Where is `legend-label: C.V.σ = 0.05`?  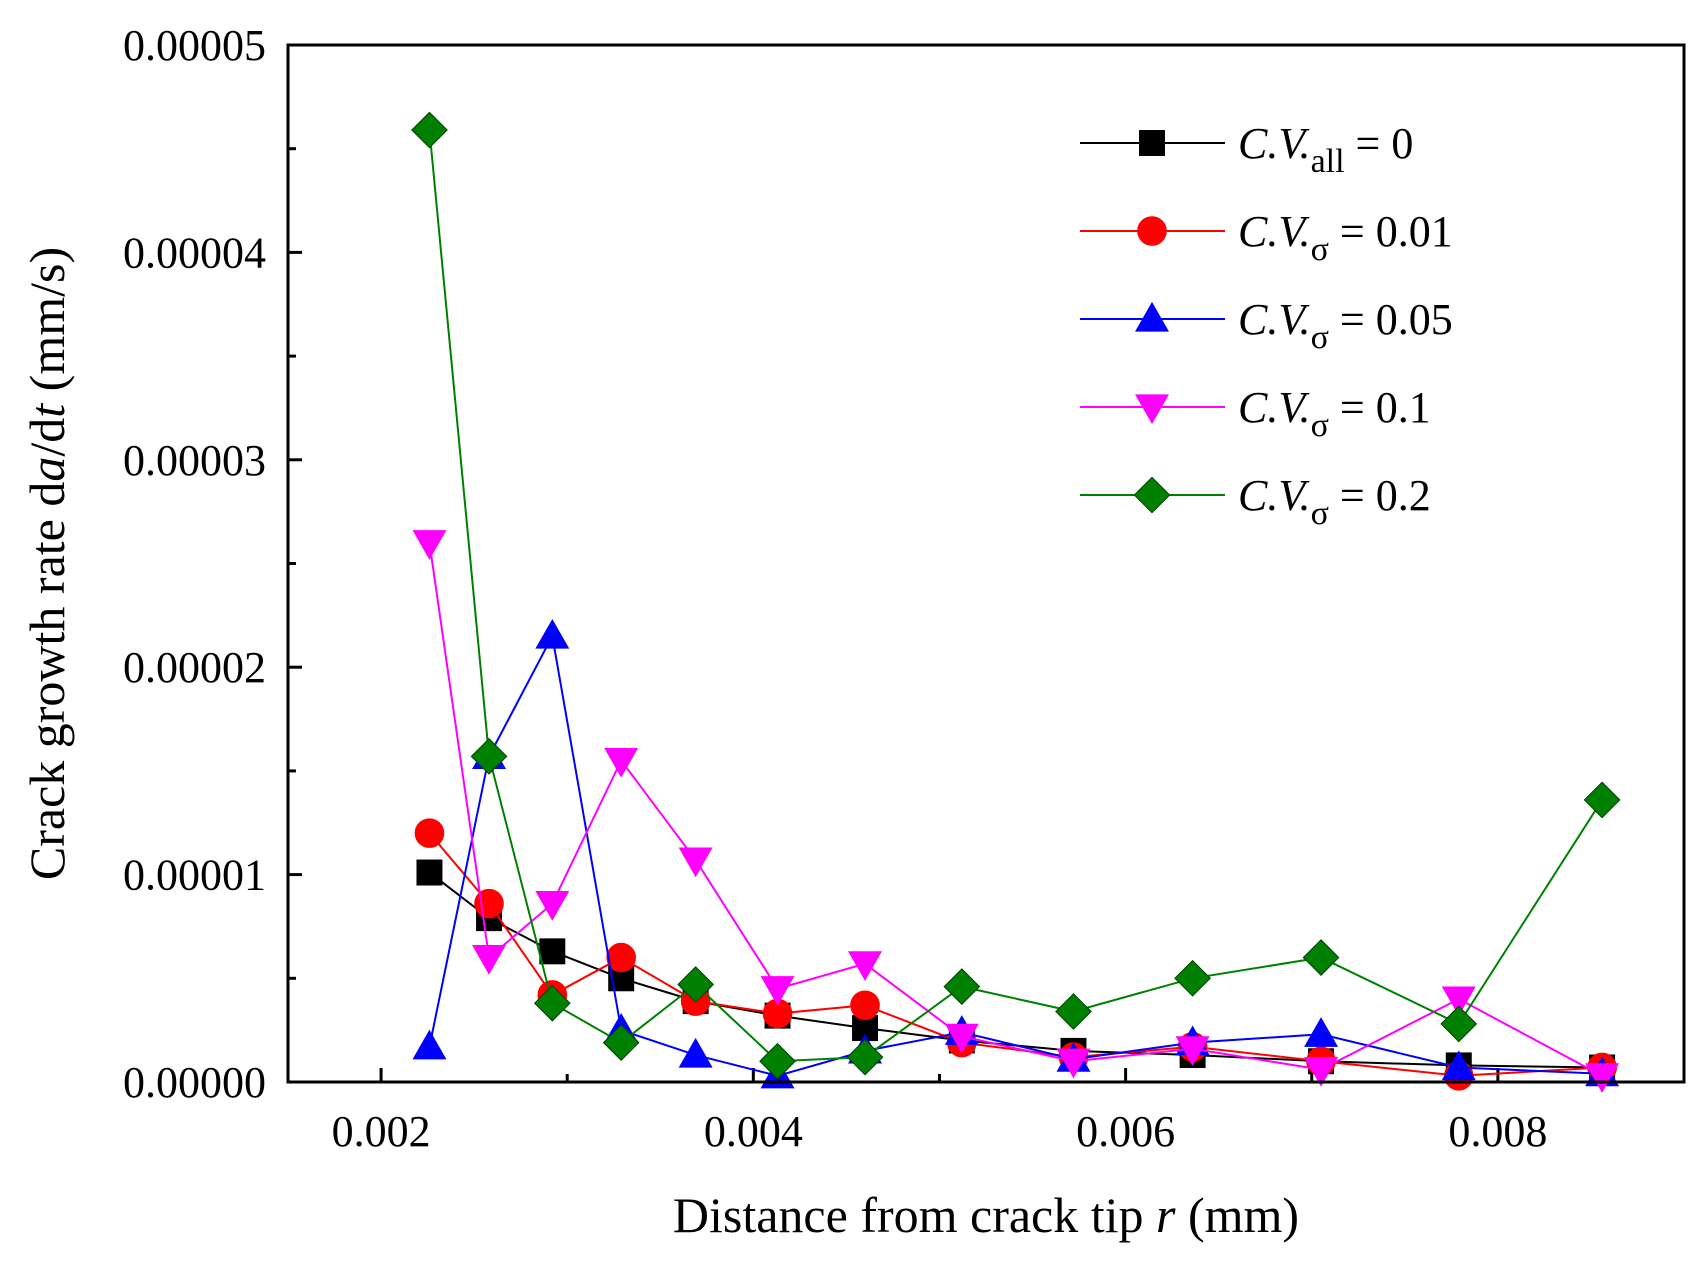
legend-label: C.V.σ = 0.05 is located at coordinates (1345, 325).